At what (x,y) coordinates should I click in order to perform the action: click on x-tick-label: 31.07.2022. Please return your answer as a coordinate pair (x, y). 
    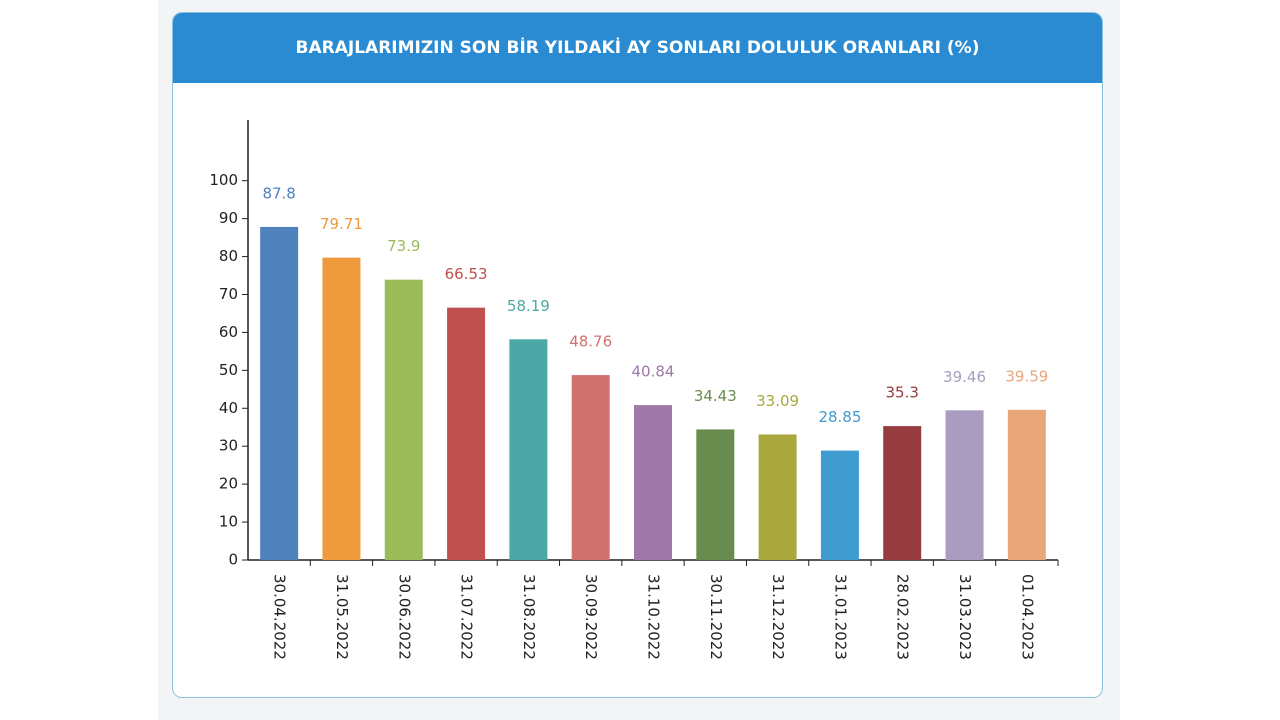
    Looking at the image, I should click on (467, 617).